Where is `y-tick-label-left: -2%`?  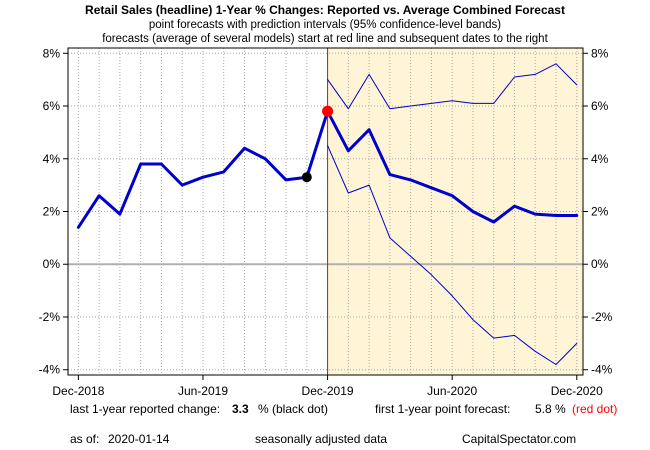
y-tick-label-left: -2% is located at coordinates (50, 317).